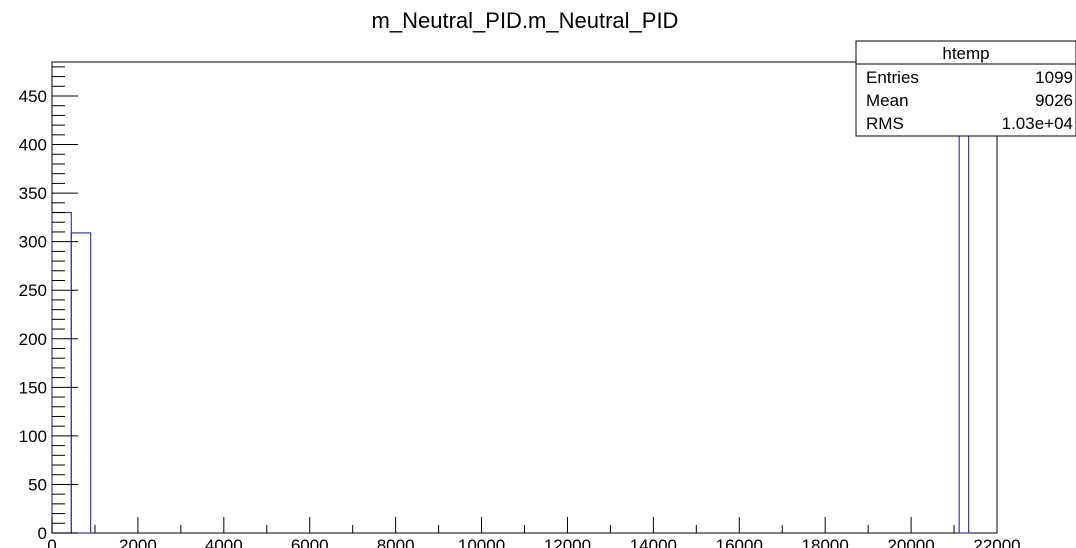  What do you see at coordinates (996, 542) in the screenshot?
I see `x-tick-label: 22000` at bounding box center [996, 542].